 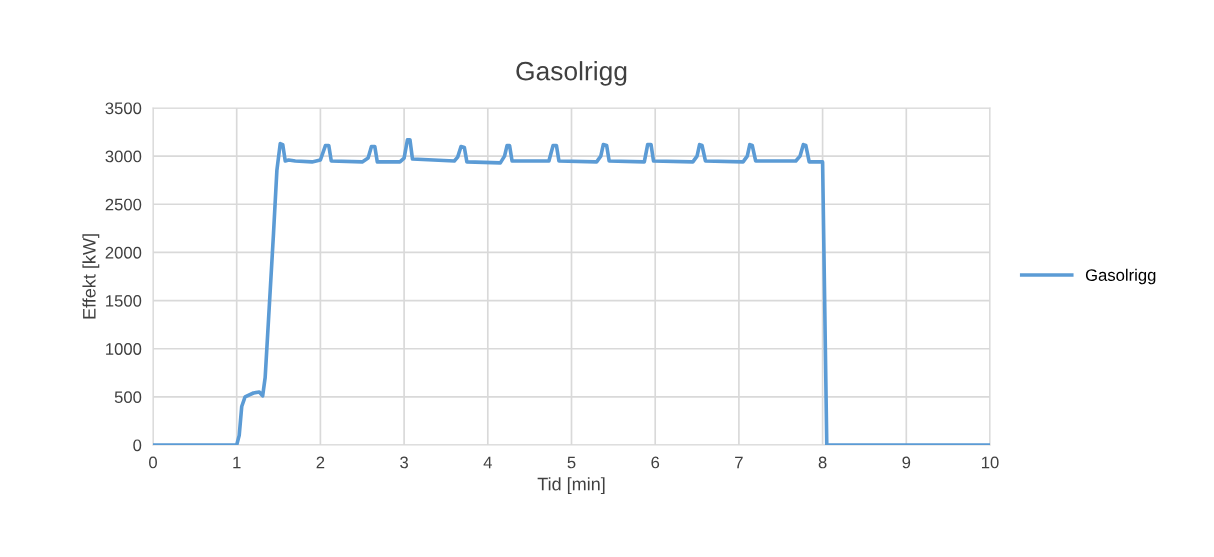 What do you see at coordinates (153, 462) in the screenshot?
I see `x-tick-label: 0` at bounding box center [153, 462].